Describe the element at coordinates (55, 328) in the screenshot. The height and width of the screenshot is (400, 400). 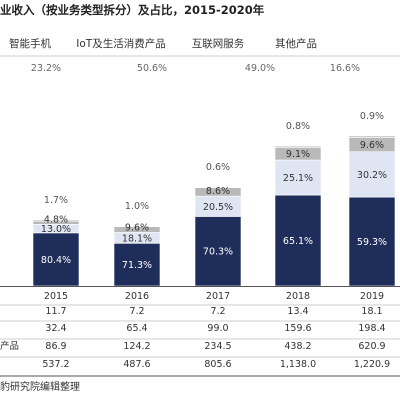
I see `table-cell: 32.4` at that location.